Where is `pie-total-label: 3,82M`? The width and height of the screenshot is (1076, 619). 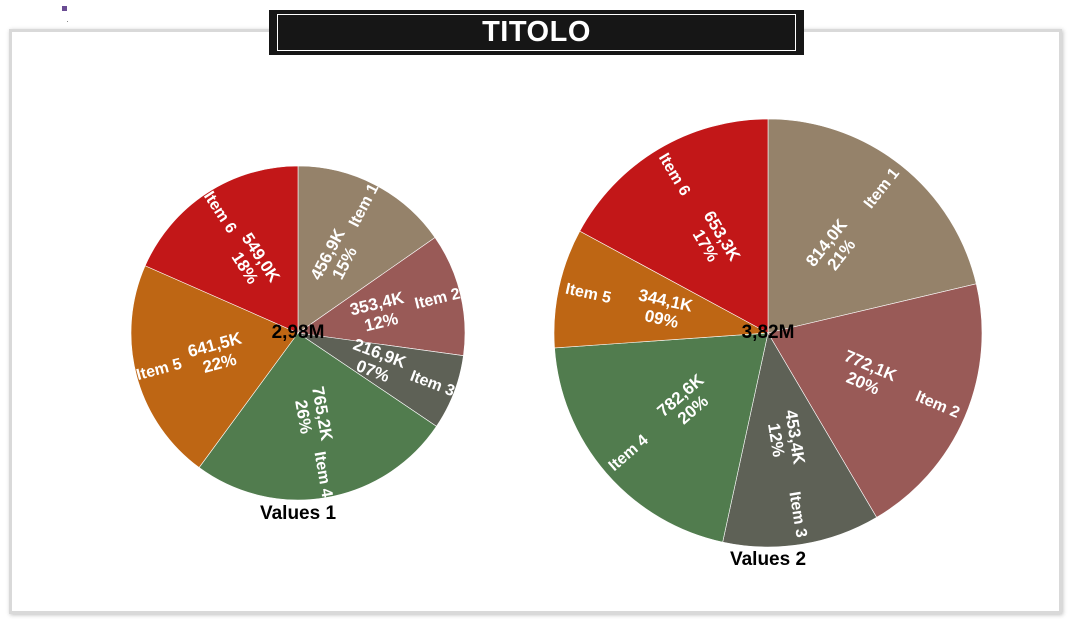
pie-total-label: 3,82M is located at coordinates (768, 332).